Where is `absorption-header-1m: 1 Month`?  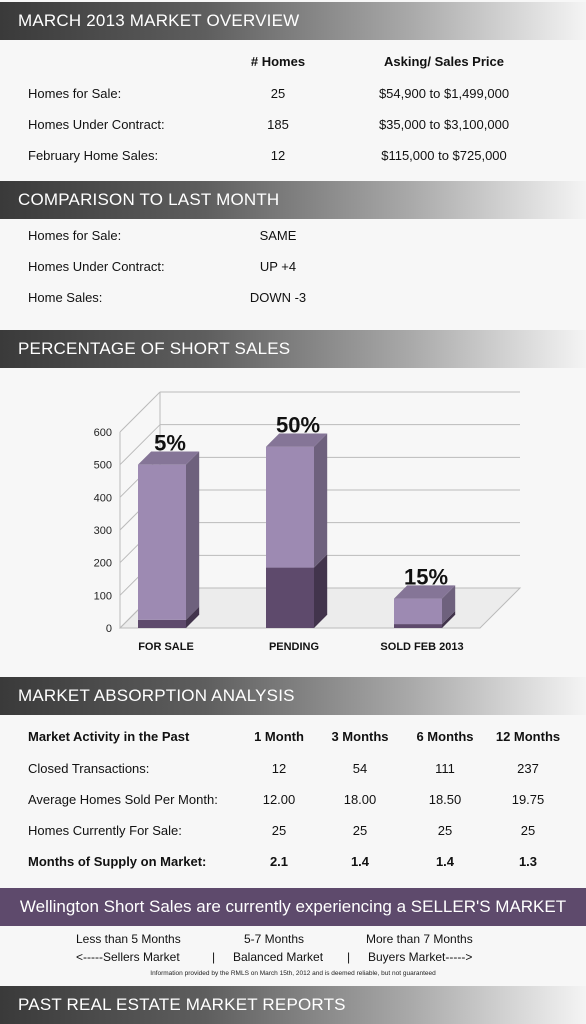 absorption-header-1m: 1 Month is located at coordinates (279, 736).